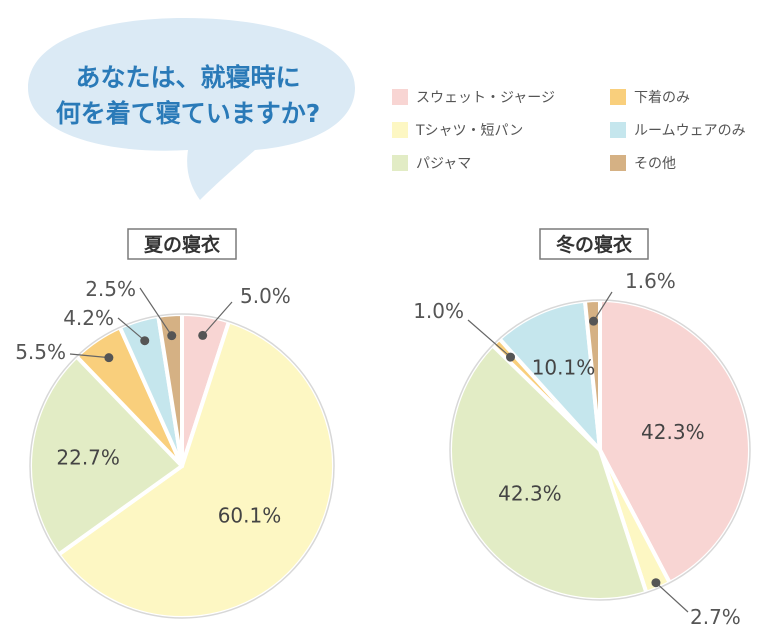  I want to click on pie-value-label: 10.1%, so click(564, 368).